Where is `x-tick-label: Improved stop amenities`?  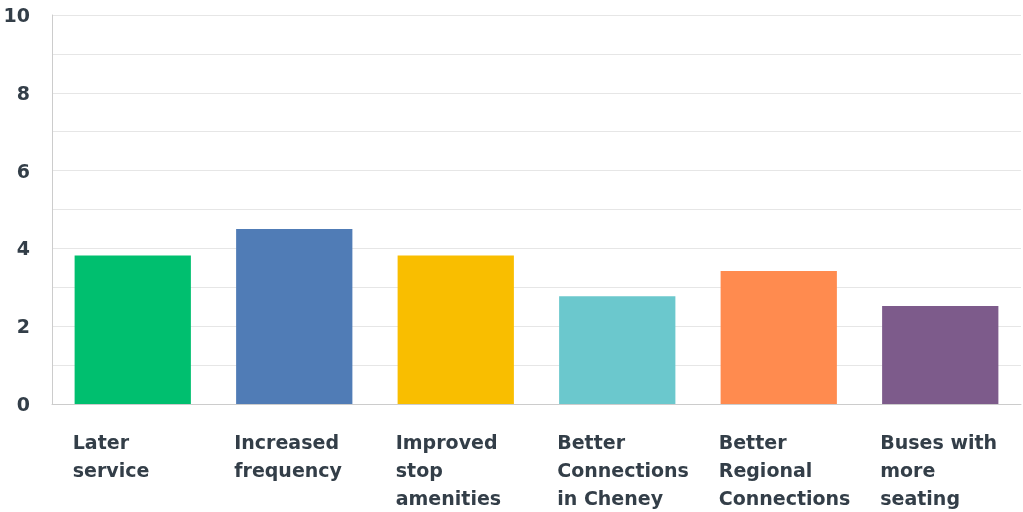 x-tick-label: Improved stop amenities is located at coordinates (448, 470).